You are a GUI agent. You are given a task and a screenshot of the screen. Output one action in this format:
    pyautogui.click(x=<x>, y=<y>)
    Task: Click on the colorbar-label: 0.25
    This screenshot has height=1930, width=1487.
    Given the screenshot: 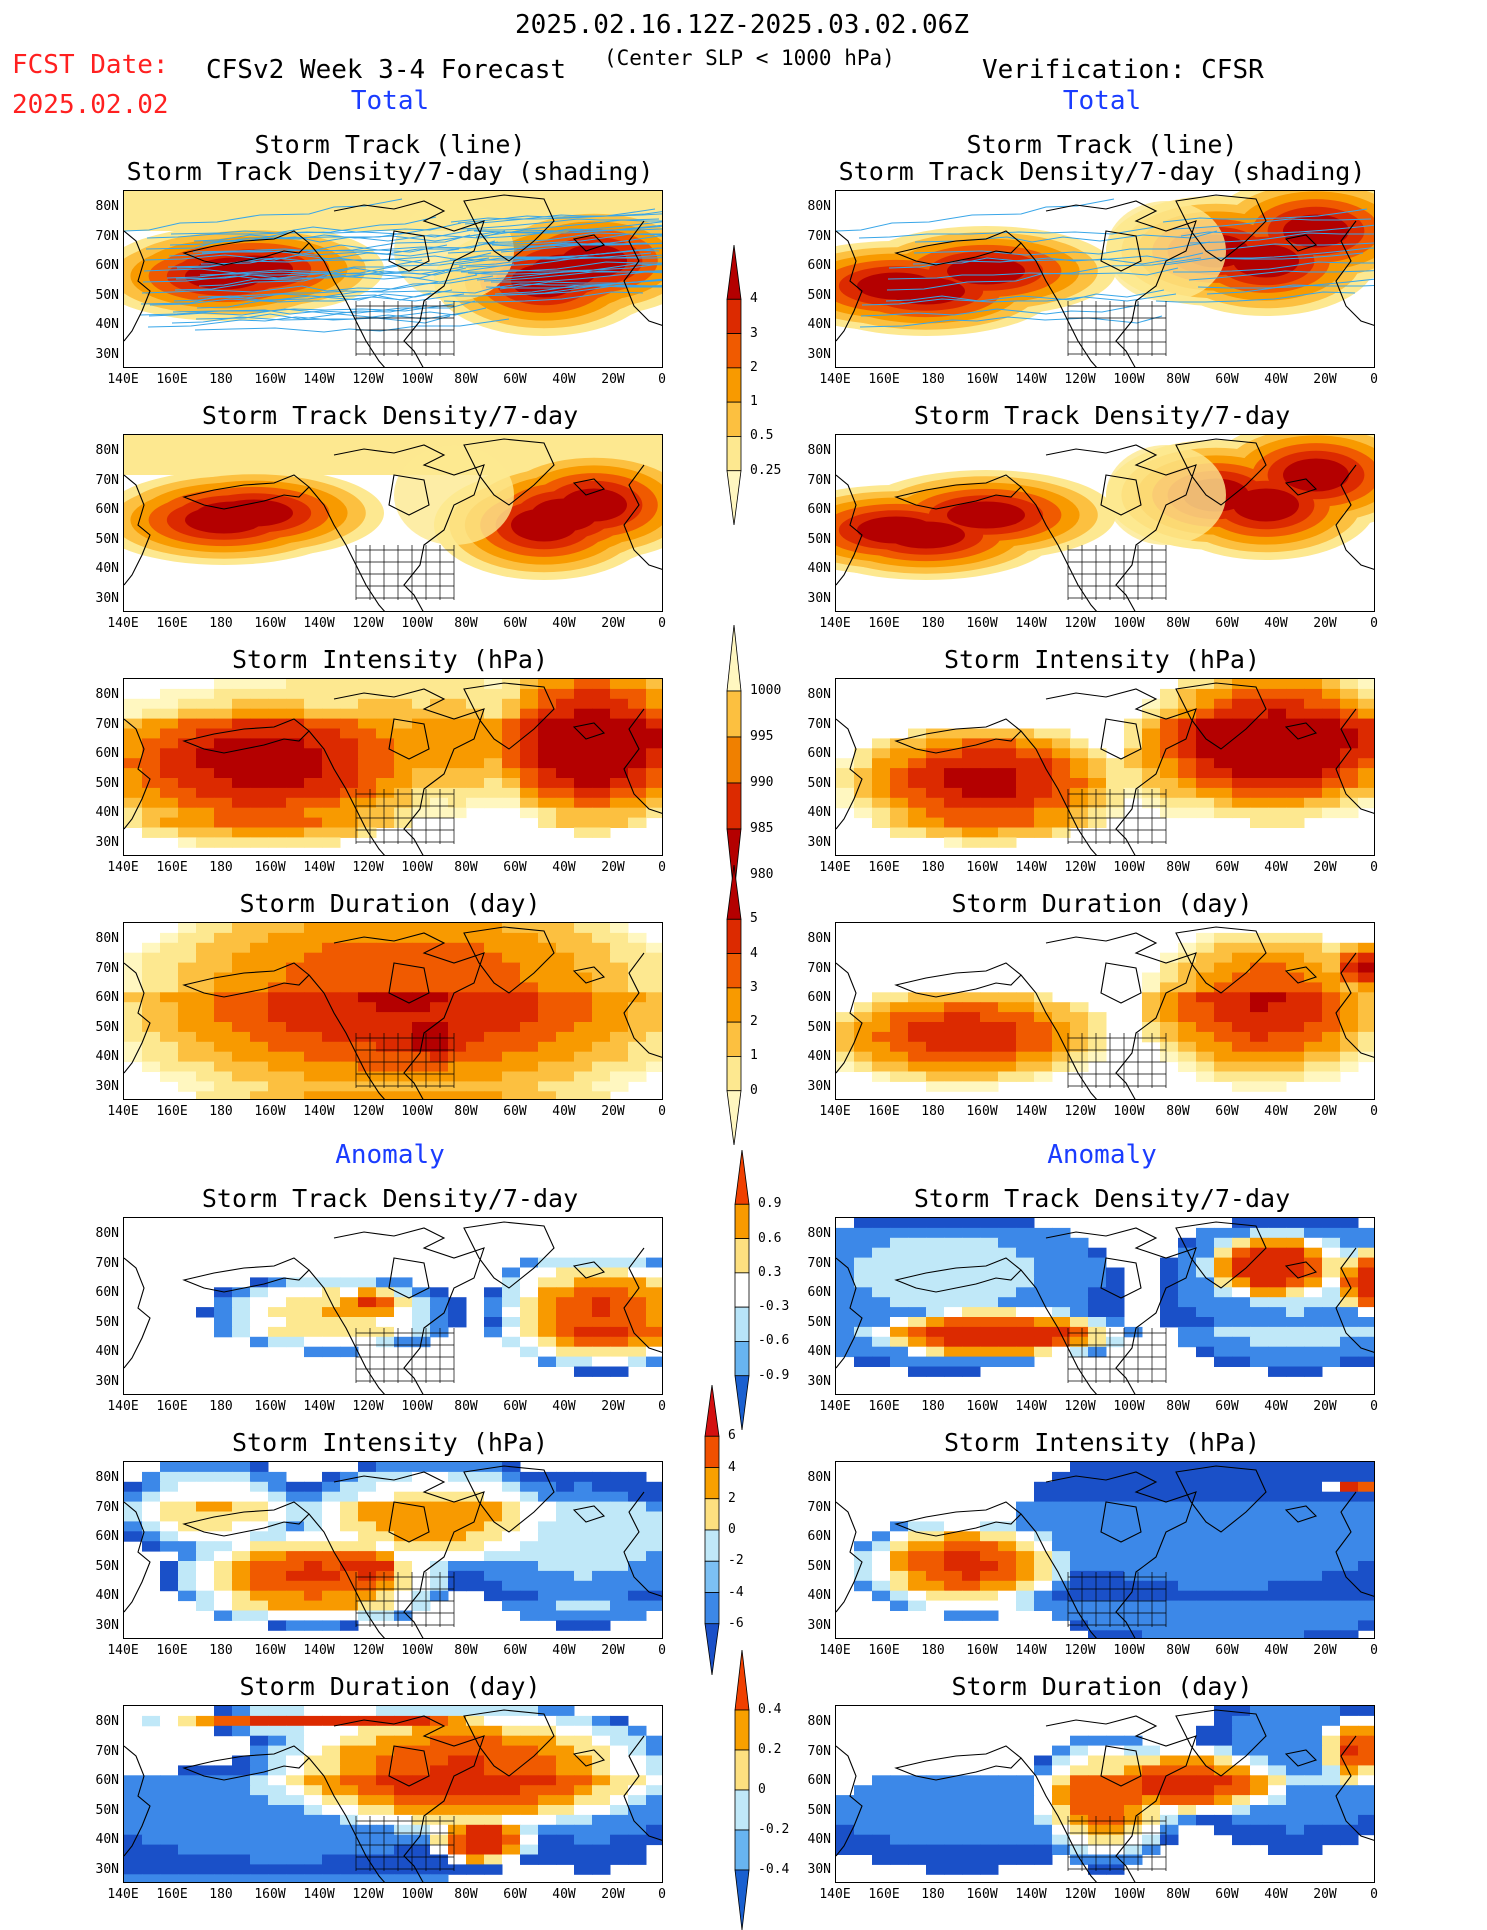 What is the action you would take?
    pyautogui.click(x=766, y=470)
    